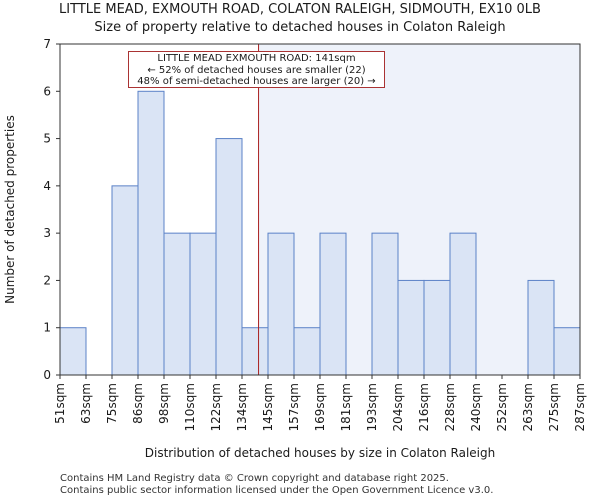 The image size is (600, 500). Describe the element at coordinates (47, 186) in the screenshot. I see `y-tick-label: 4` at that location.